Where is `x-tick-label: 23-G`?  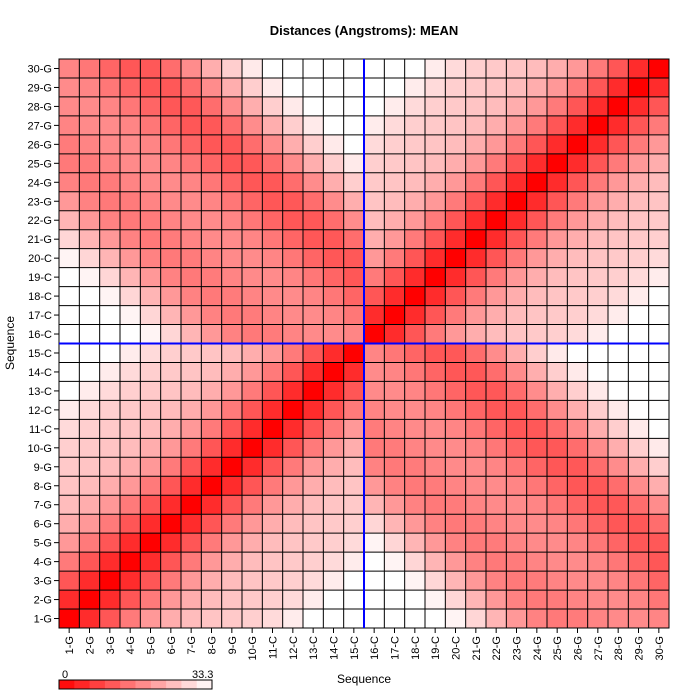 x-tick-label: 23-G is located at coordinates (518, 648).